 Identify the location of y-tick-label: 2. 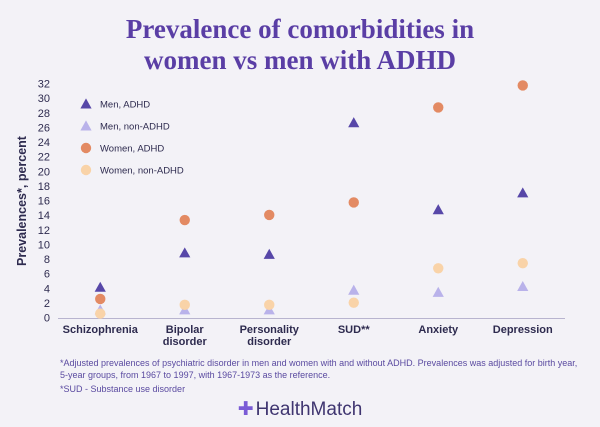
(47, 304).